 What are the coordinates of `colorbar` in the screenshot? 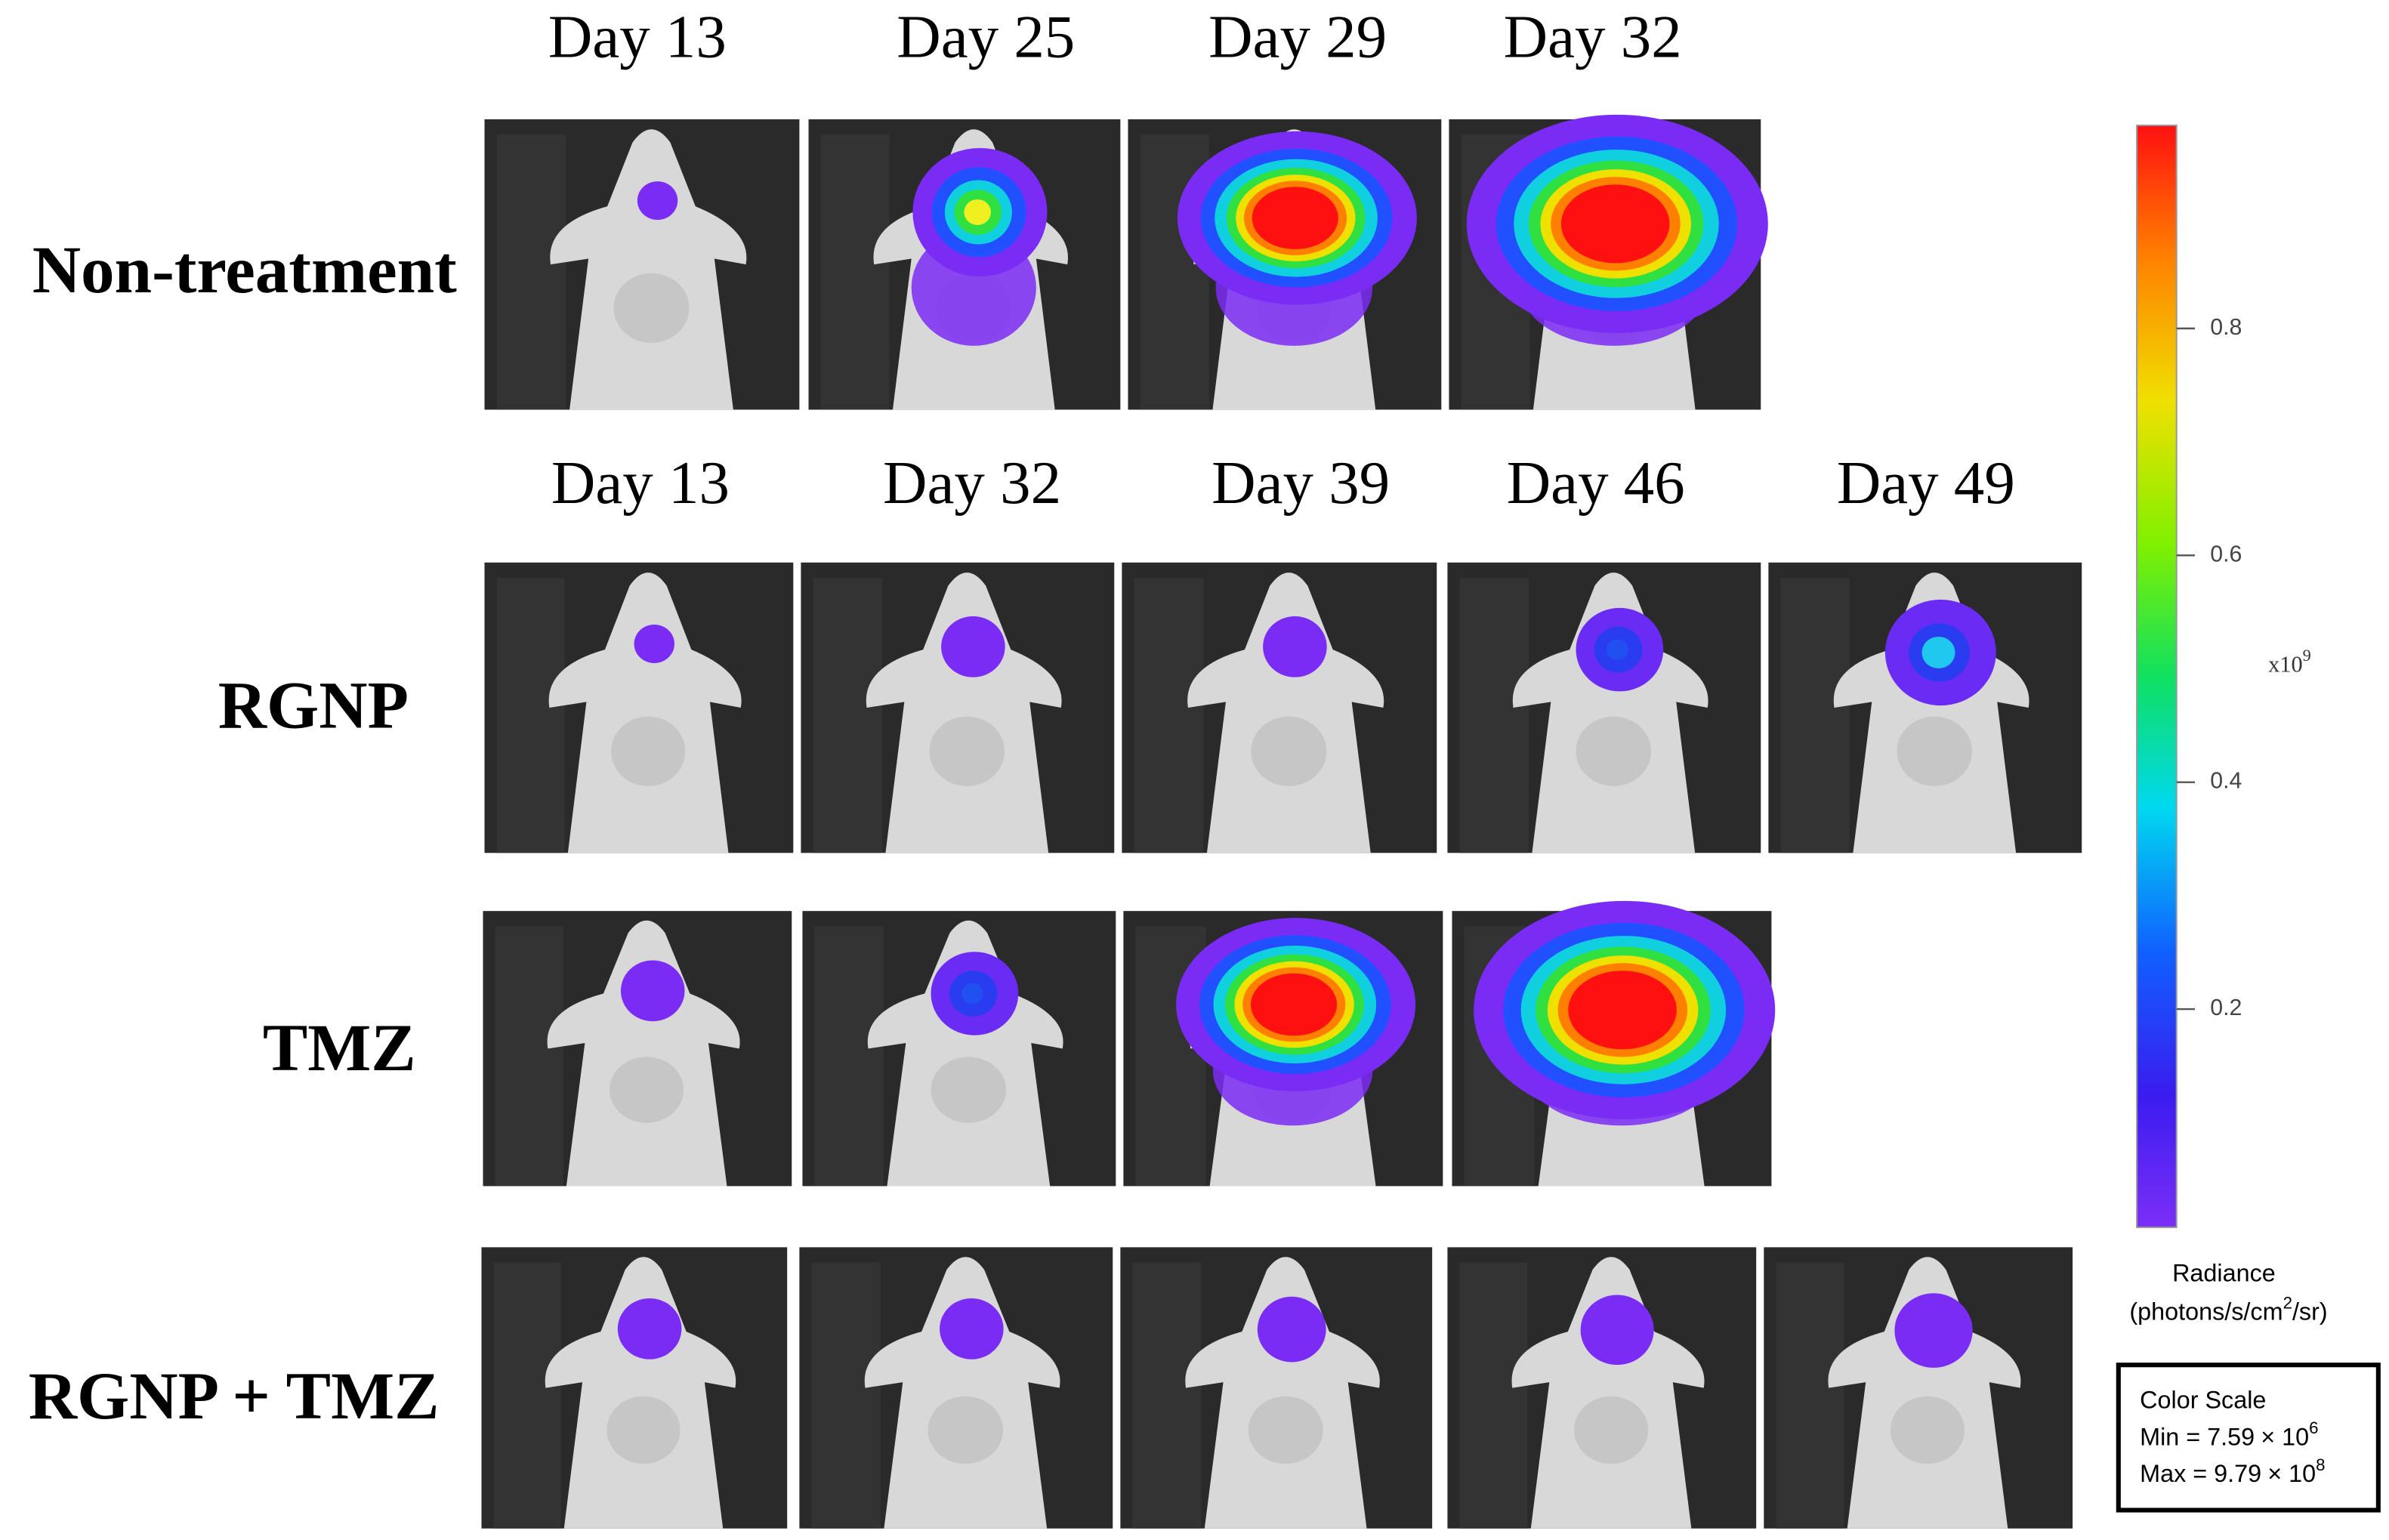 It's located at (2157, 677).